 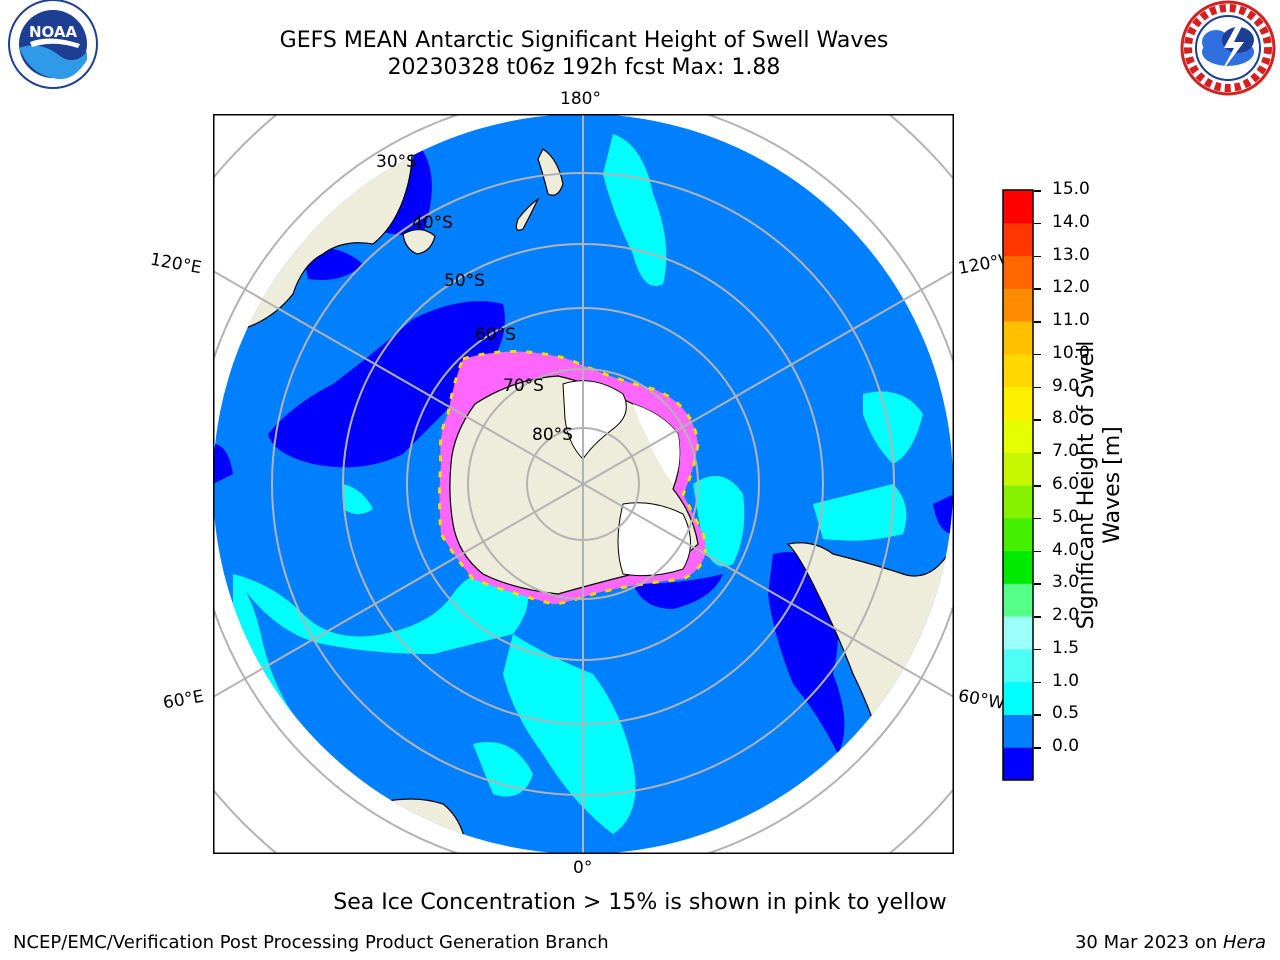 What do you see at coordinates (1071, 254) in the screenshot?
I see `colorbar-tick-label: 13.0` at bounding box center [1071, 254].